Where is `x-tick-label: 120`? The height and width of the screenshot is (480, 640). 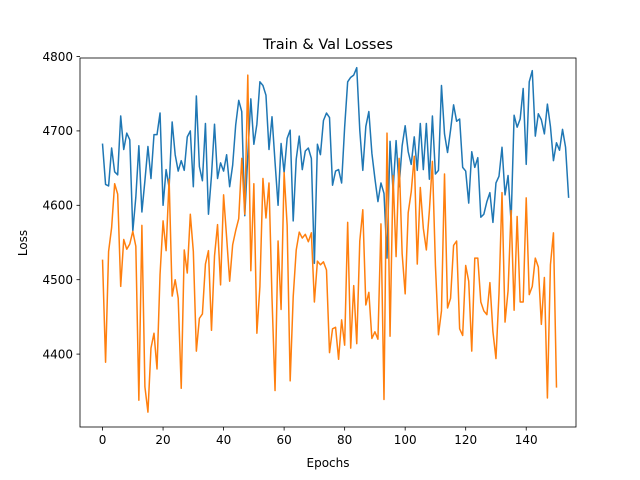 x-tick-label: 120 is located at coordinates (465, 440).